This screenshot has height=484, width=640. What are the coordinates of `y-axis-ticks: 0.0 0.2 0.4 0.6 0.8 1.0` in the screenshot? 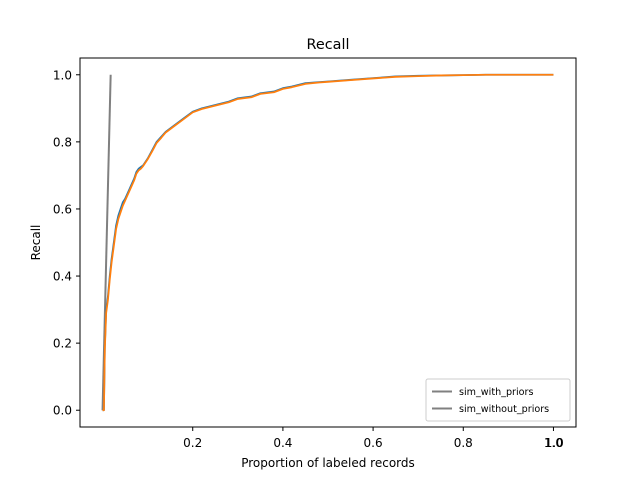 It's located at (66, 243).